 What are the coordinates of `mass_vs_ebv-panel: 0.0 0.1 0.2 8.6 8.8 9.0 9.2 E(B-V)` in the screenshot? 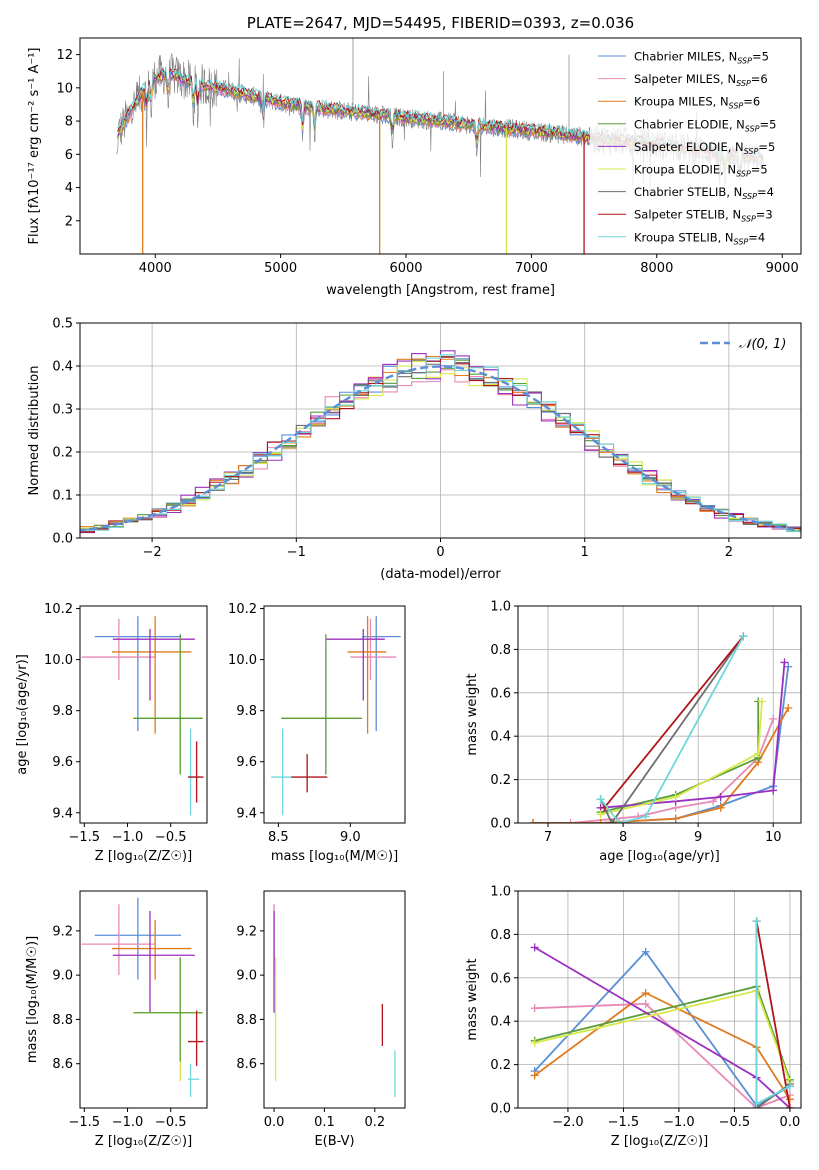 It's located at (321, 1019).